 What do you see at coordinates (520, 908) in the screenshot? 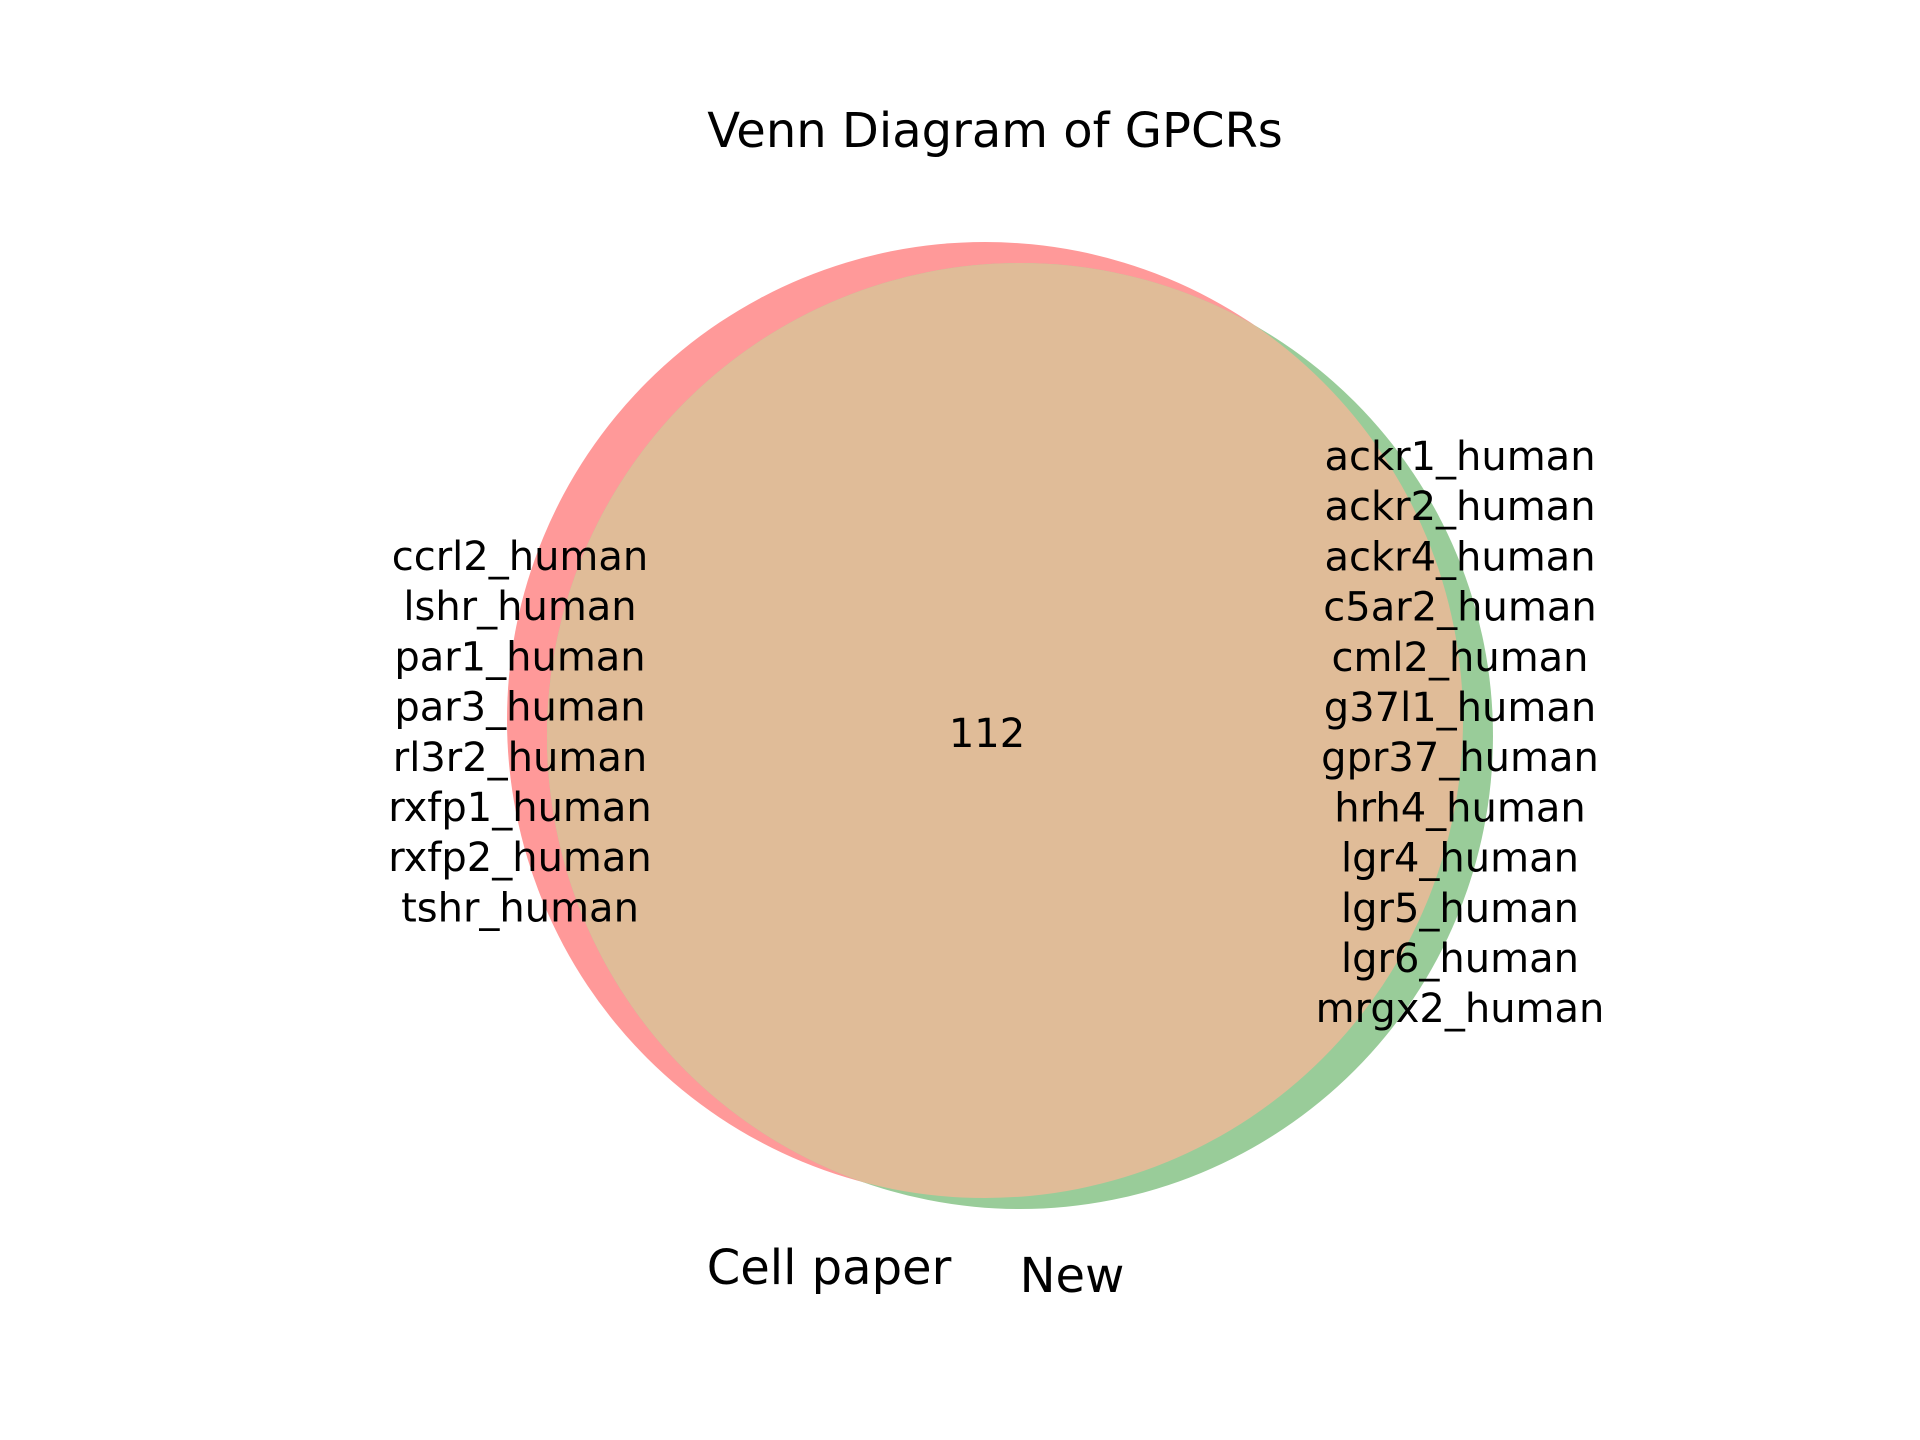
I see `set-item: tshr_human` at bounding box center [520, 908].